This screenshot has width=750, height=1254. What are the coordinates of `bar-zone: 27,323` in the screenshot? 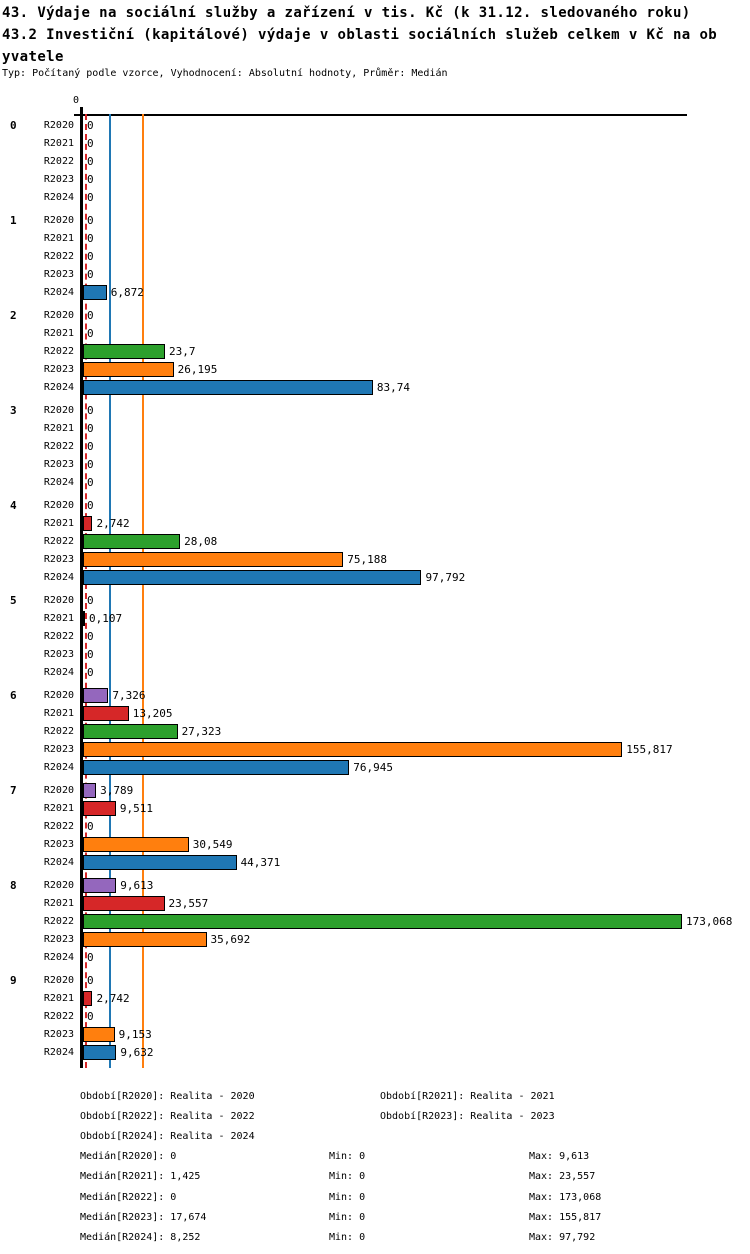 It's located at (152, 731).